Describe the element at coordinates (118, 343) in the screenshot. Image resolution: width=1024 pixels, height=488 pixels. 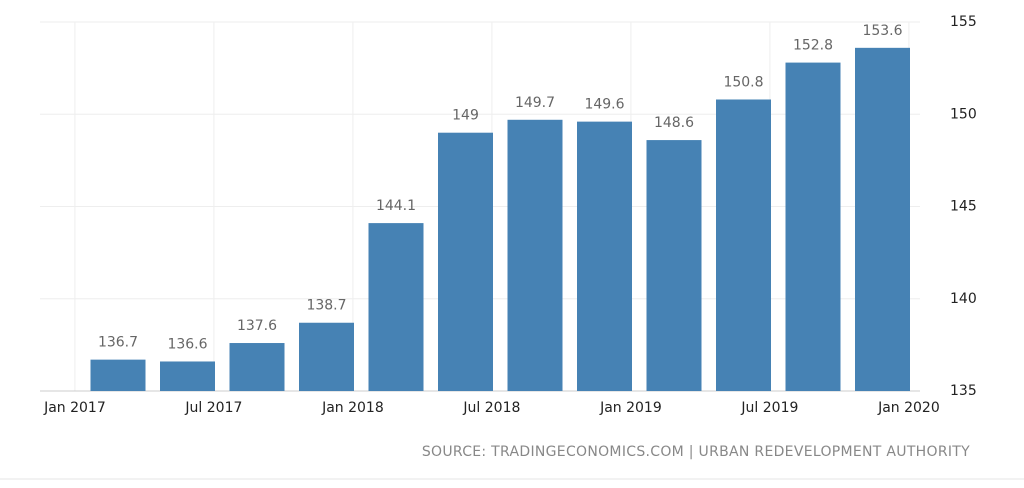
I see `value-label: 136.7` at that location.